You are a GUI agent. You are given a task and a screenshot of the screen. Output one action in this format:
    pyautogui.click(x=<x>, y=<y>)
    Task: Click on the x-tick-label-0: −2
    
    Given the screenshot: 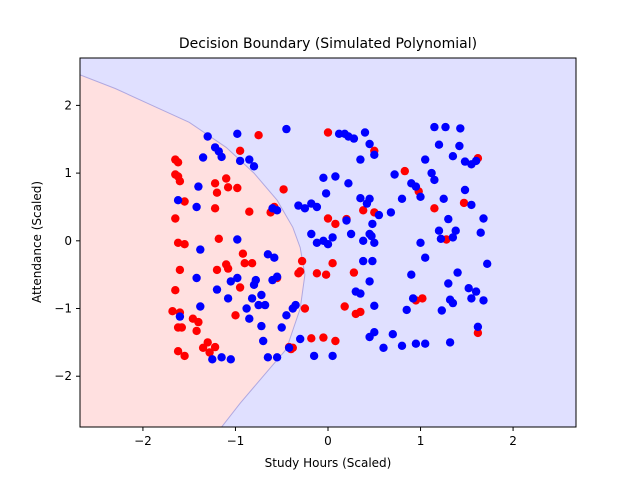 What is the action you would take?
    pyautogui.click(x=143, y=441)
    